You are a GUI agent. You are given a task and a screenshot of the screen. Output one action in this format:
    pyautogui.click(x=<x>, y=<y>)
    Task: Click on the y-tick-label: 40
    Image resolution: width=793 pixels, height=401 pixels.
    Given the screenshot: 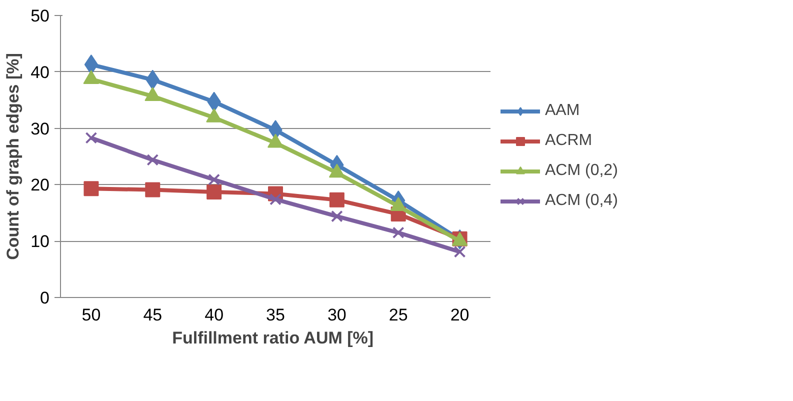 What is the action you would take?
    pyautogui.click(x=40, y=72)
    